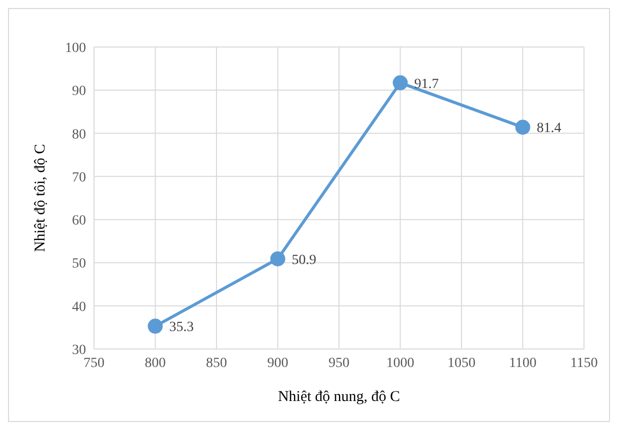 This screenshot has height=430, width=620. Describe the element at coordinates (79, 221) in the screenshot. I see `y-tick-label: 60` at that location.